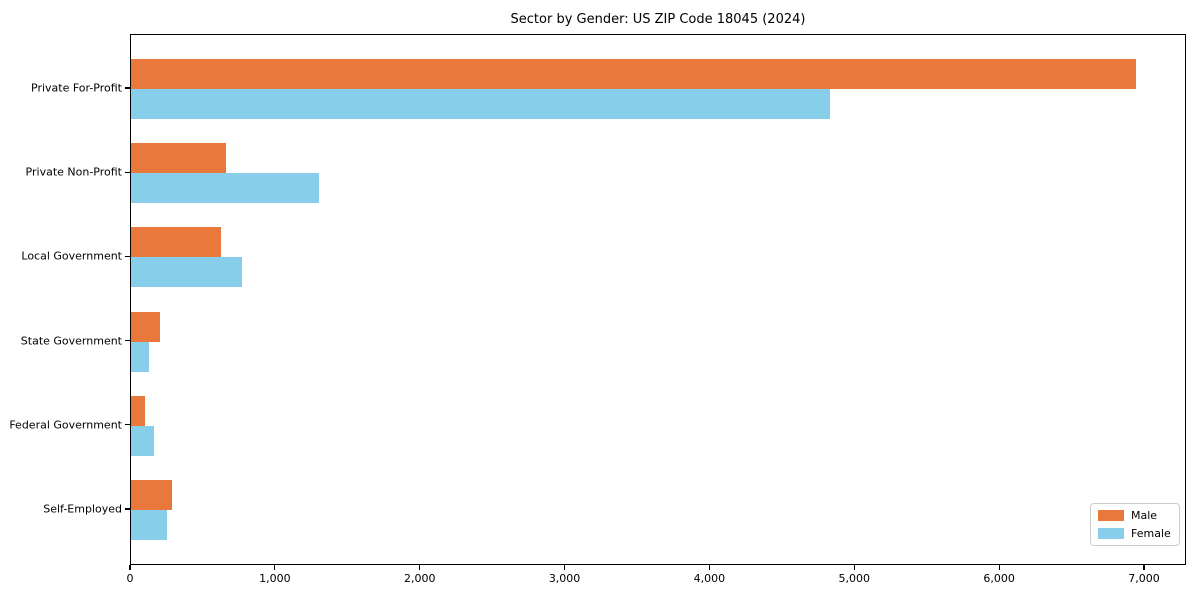 This screenshot has width=1200, height=600. Describe the element at coordinates (76, 88) in the screenshot. I see `y-tick-label-private-for-profit: Private For-Profit` at that location.